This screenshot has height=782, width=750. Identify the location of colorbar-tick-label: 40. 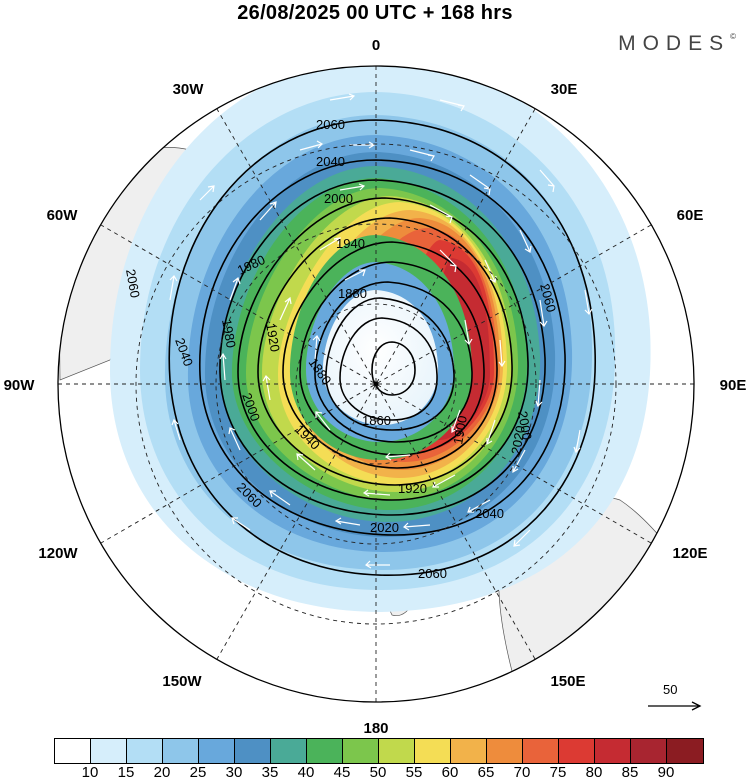
(306, 772).